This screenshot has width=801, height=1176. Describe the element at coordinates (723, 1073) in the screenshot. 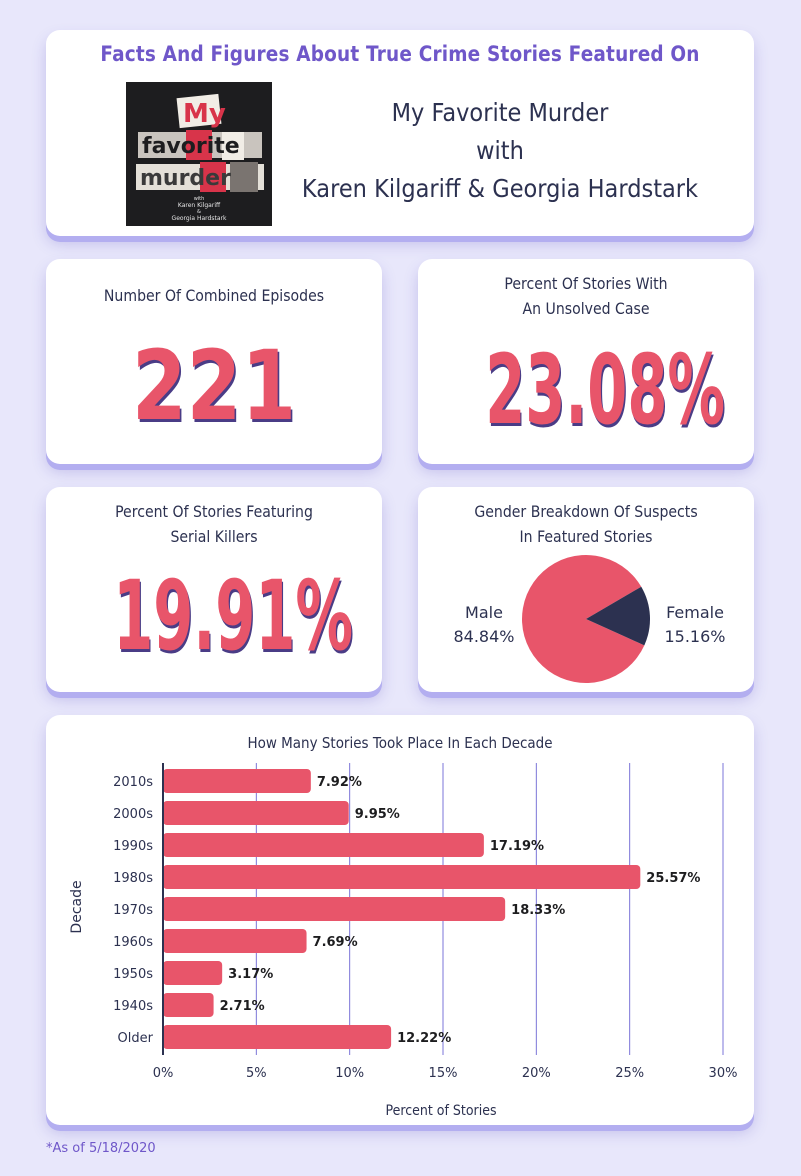

I see `x-tick-label: 30%` at that location.